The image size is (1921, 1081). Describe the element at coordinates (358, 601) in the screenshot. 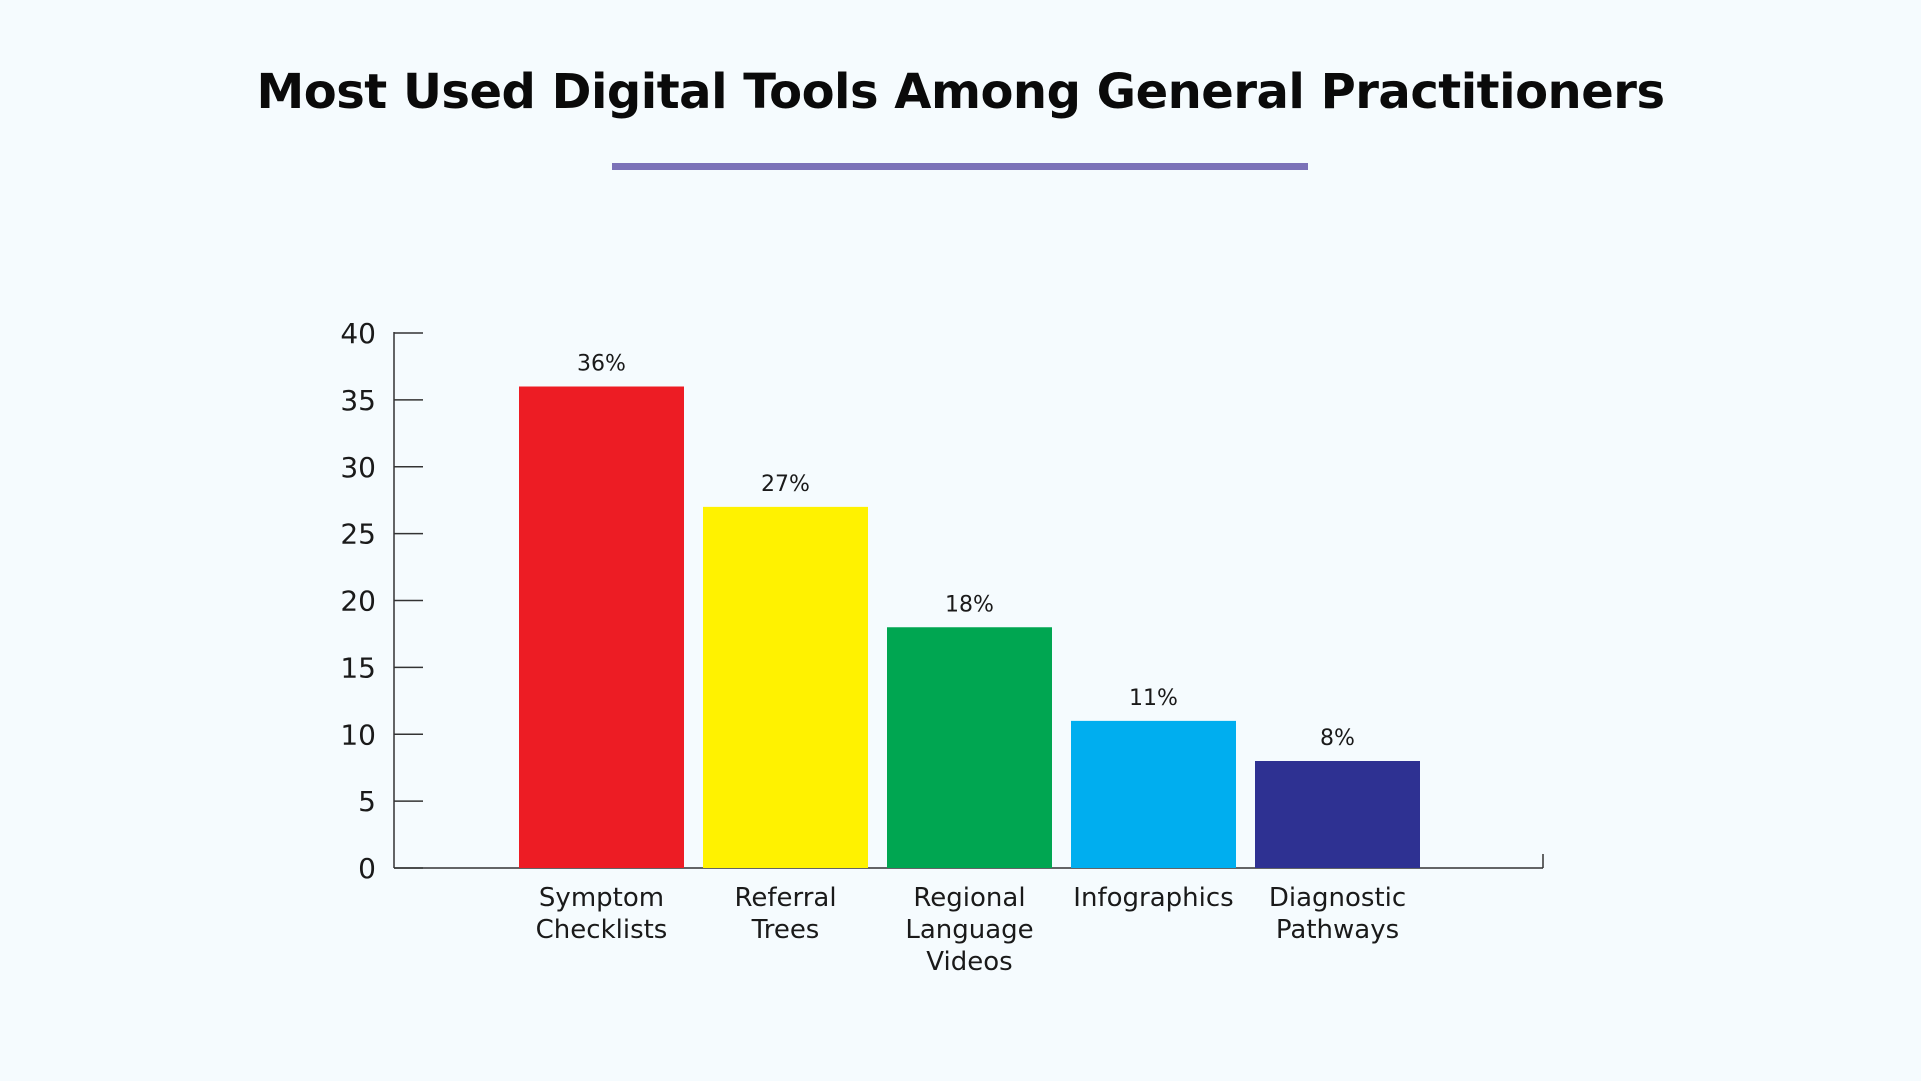

I see `y-tick-label: 20` at that location.